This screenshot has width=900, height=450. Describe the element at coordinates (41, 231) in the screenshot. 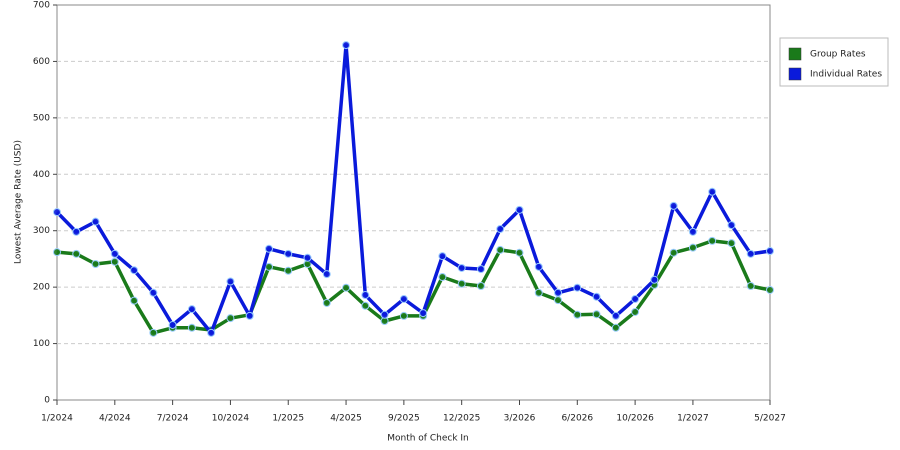

I see `y-tick-label: 300` at that location.